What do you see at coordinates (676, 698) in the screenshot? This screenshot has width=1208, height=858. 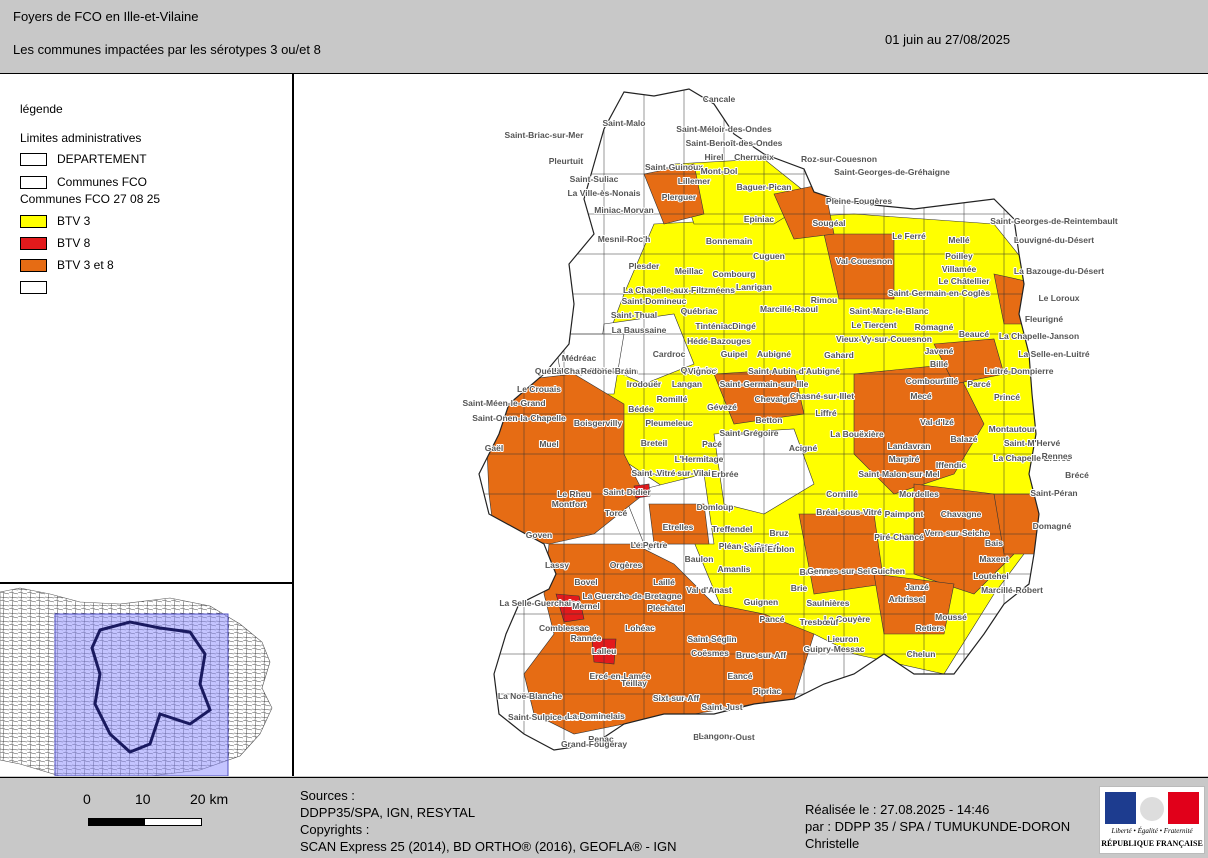 I see `commune-label: Sixt-sur-Aff` at bounding box center [676, 698].